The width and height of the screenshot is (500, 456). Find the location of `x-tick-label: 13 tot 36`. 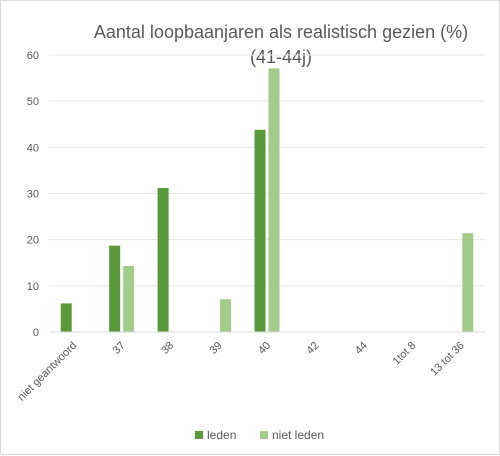

x-tick-label: 13 tot 36 is located at coordinates (447, 359).